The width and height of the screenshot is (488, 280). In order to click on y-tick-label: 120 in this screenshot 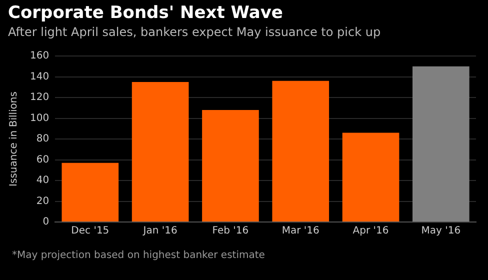, I will do `click(40, 98)`.